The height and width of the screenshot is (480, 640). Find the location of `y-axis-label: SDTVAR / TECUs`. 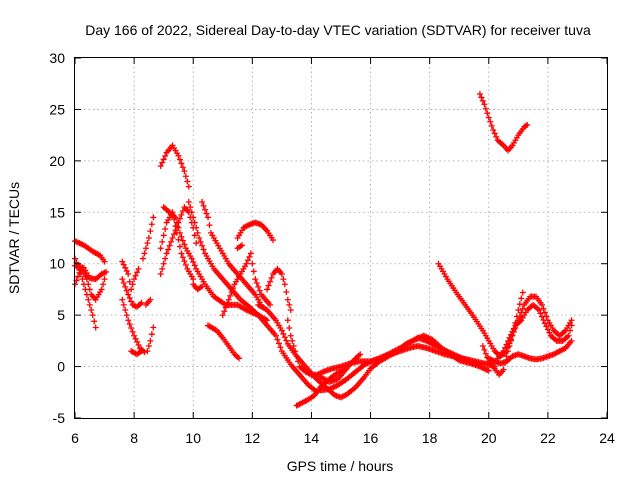

y-axis-label: SDTVAR / TECUs is located at coordinates (14, 238).